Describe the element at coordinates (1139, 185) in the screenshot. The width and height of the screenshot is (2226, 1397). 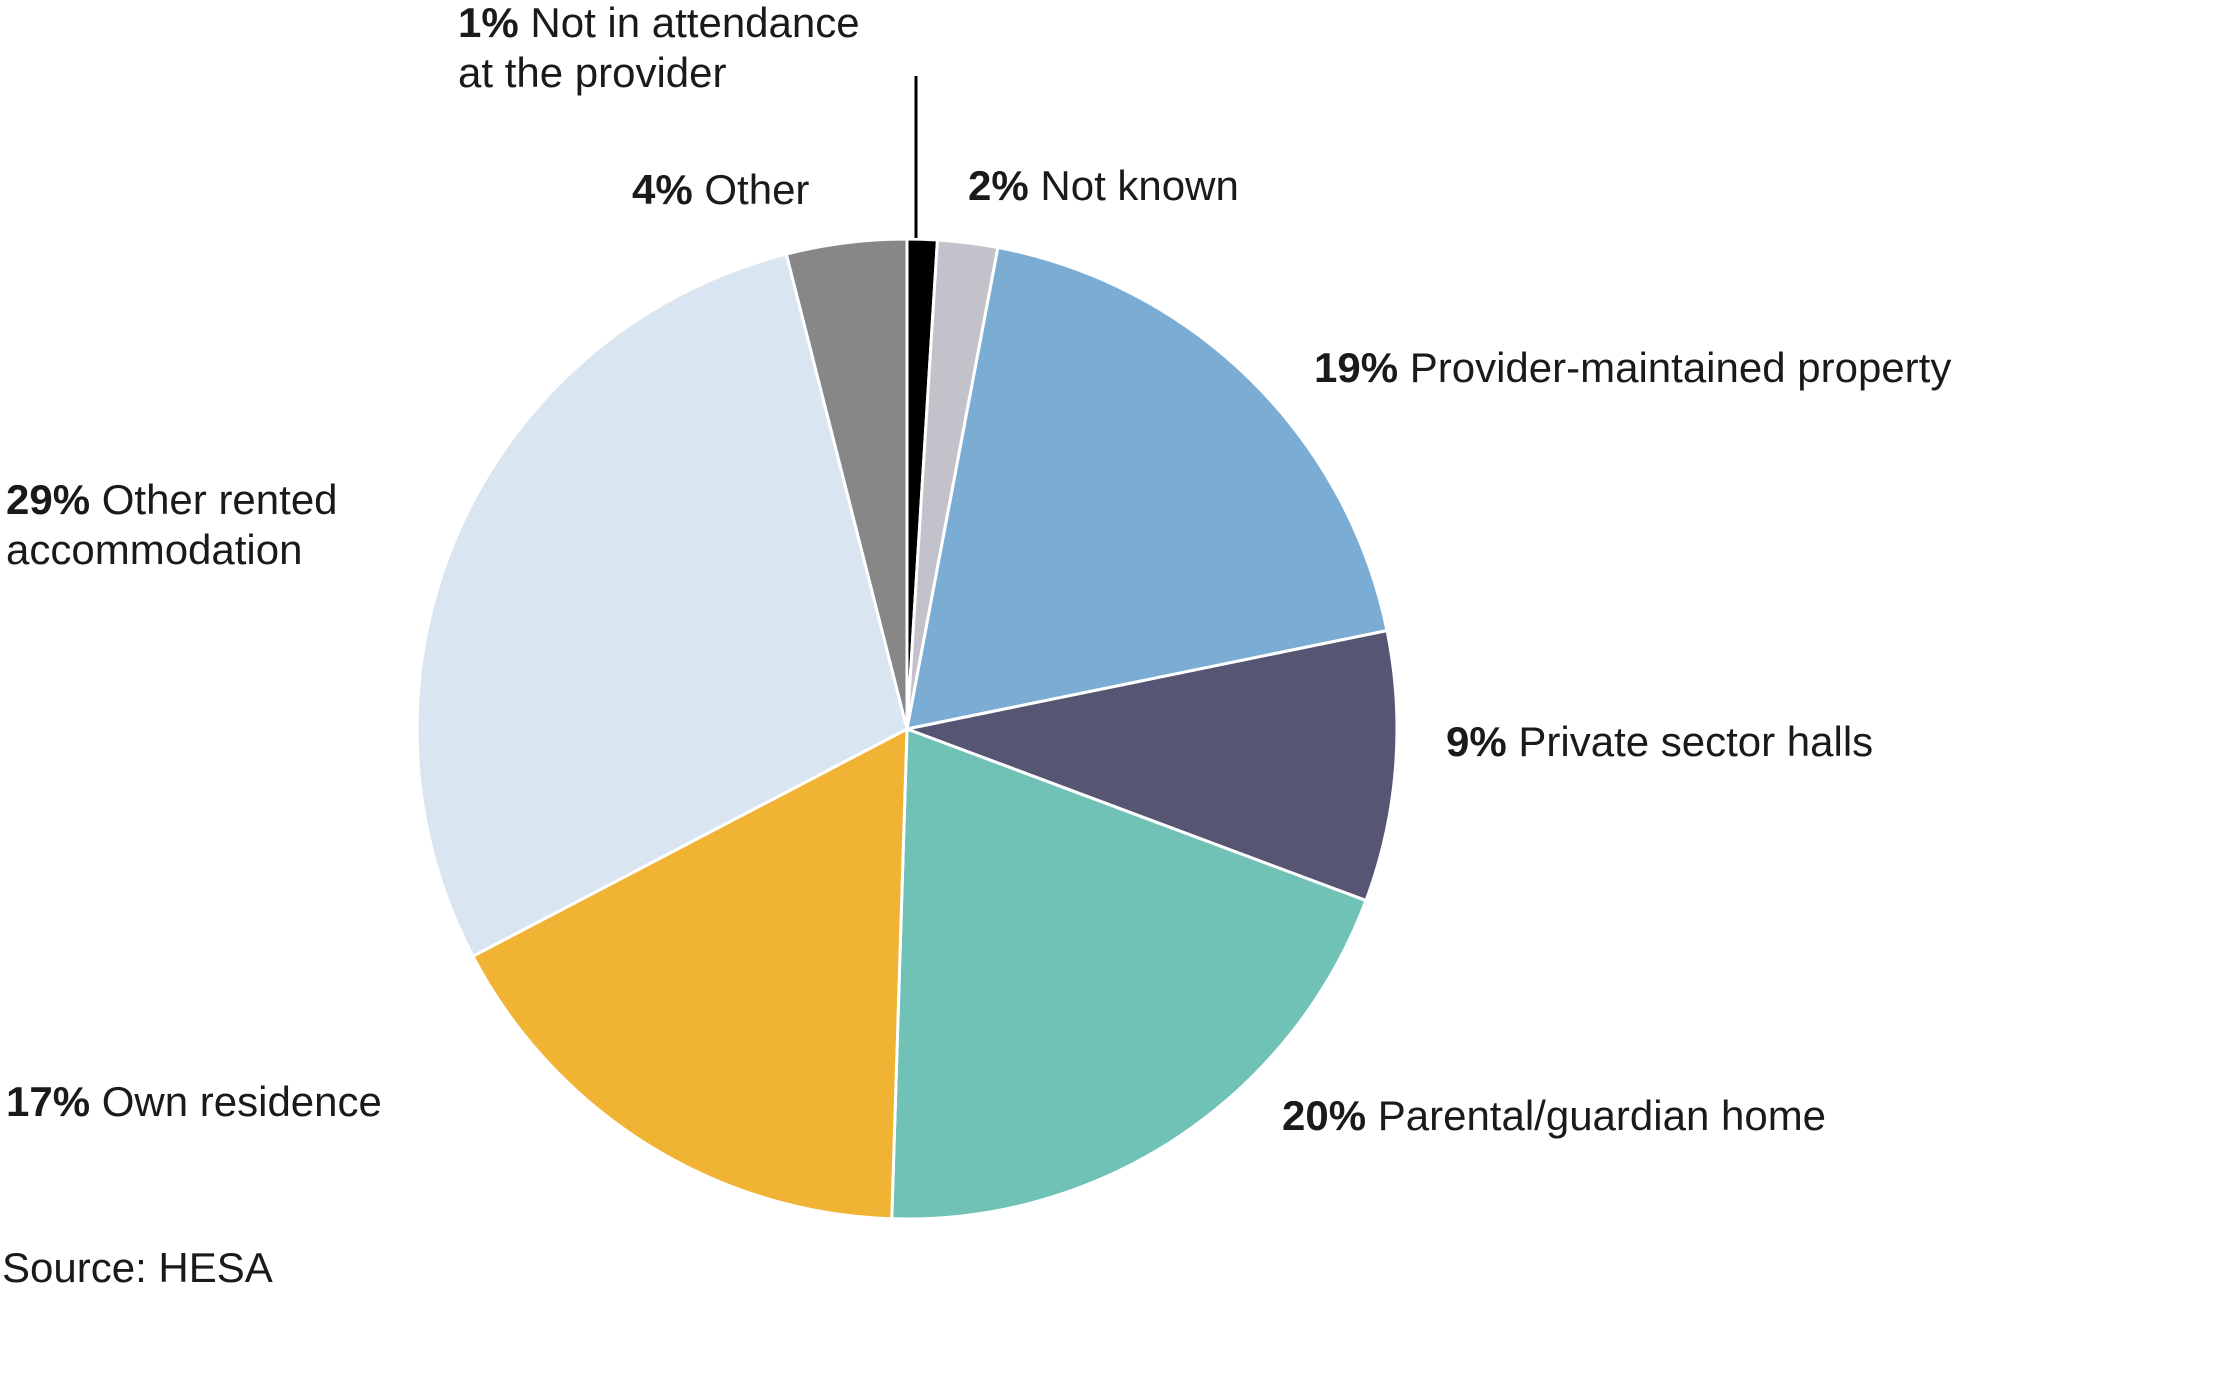
I see `slice-name: Not known` at that location.